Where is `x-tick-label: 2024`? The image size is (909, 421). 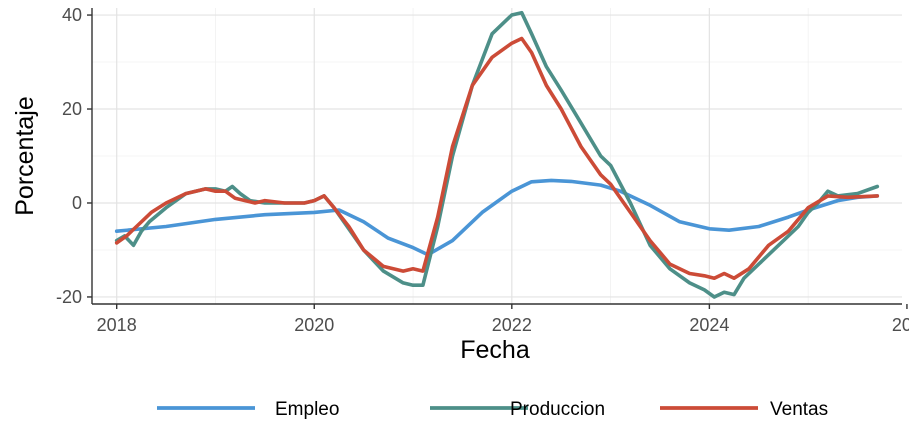
x-tick-label: 2024 is located at coordinates (709, 325).